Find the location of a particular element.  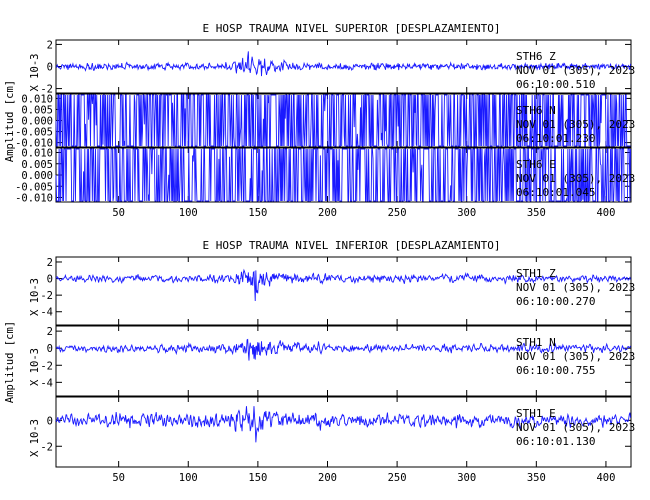

record-time-label: 06:10:01.230 is located at coordinates (555, 138).